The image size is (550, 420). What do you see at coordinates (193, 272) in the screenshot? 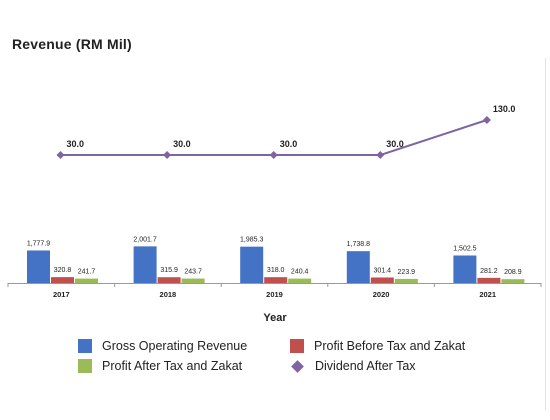
I see `data-label-profit-after-tax-and-zakat-2018: 243.7` at bounding box center [193, 272].